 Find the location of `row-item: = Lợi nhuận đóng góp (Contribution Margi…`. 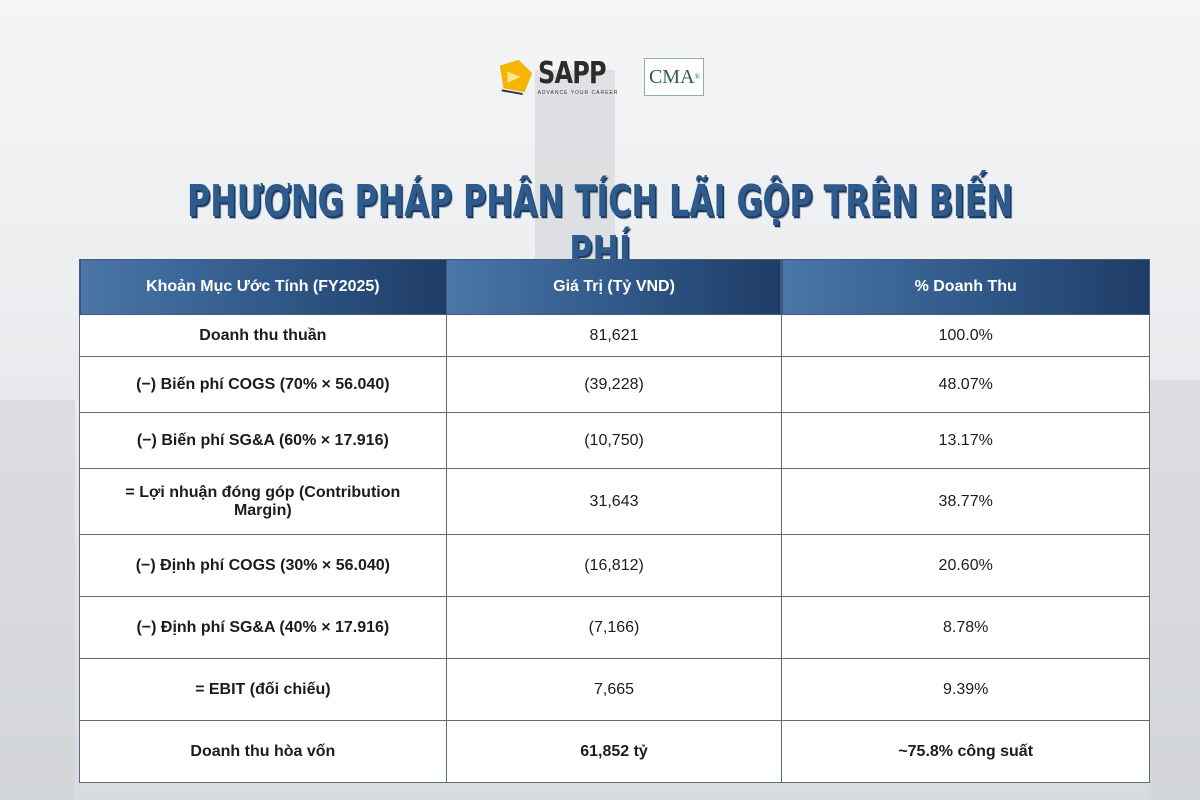

row-item: = Lợi nhuận đóng góp (Contribution Margi… is located at coordinates (263, 501).